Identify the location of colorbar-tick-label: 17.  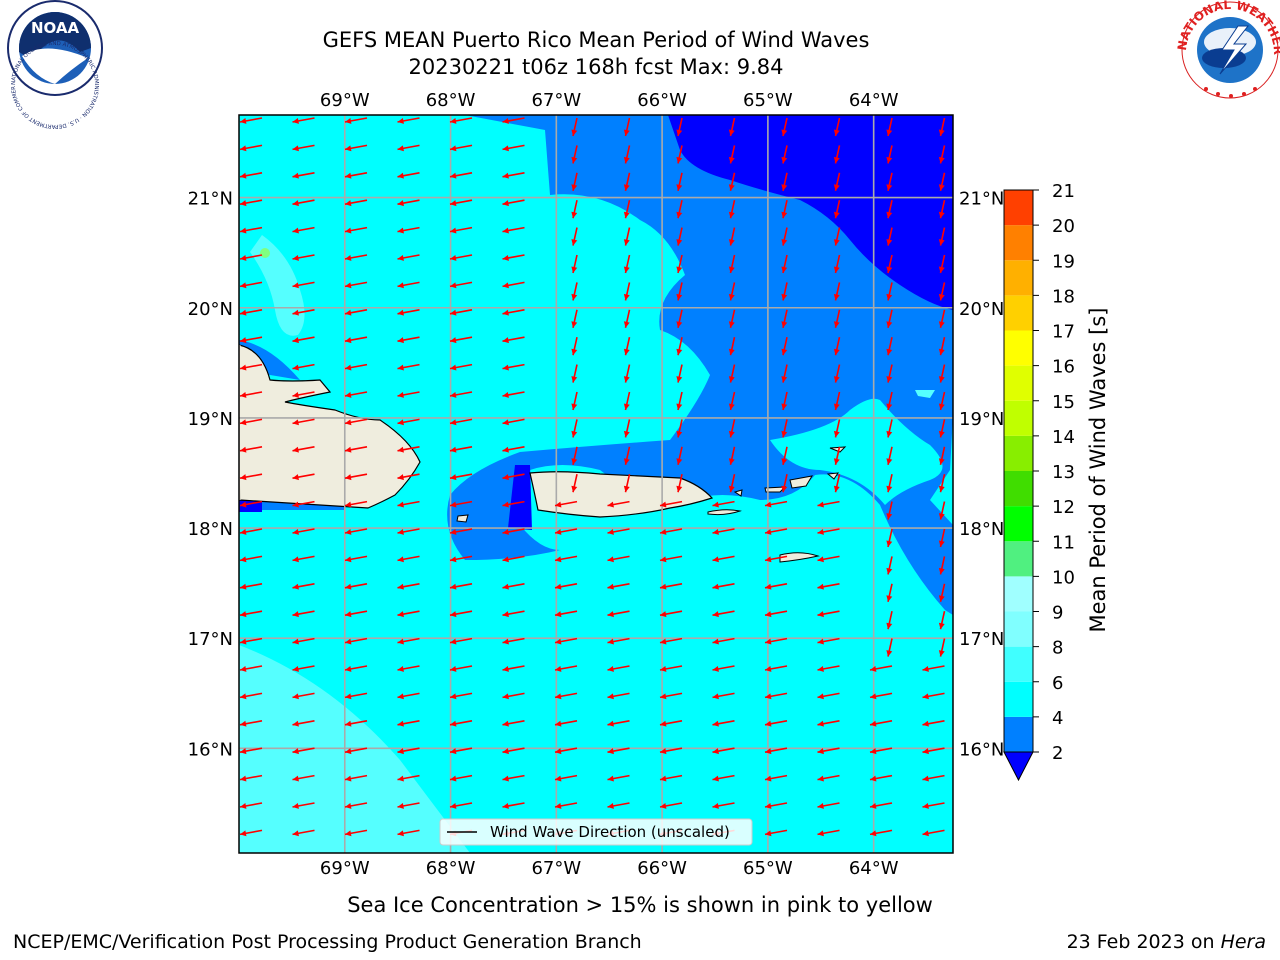
(1063, 332).